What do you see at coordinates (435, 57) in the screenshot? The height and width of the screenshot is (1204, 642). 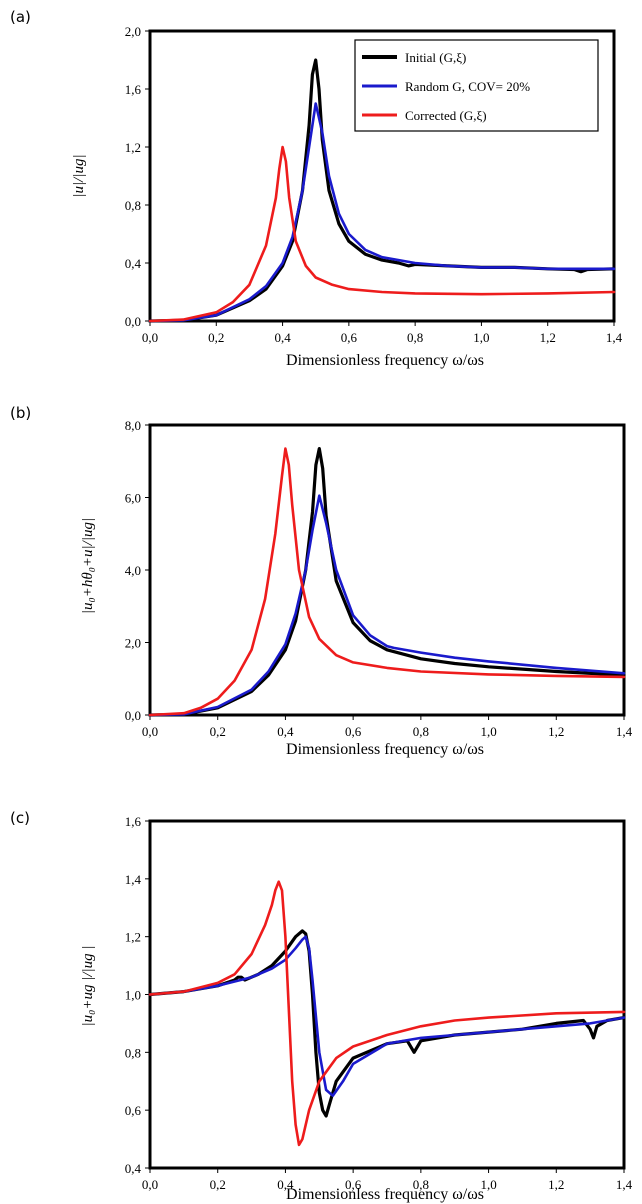 I see `legend-label-initial: Initial (G,ξ)` at bounding box center [435, 57].